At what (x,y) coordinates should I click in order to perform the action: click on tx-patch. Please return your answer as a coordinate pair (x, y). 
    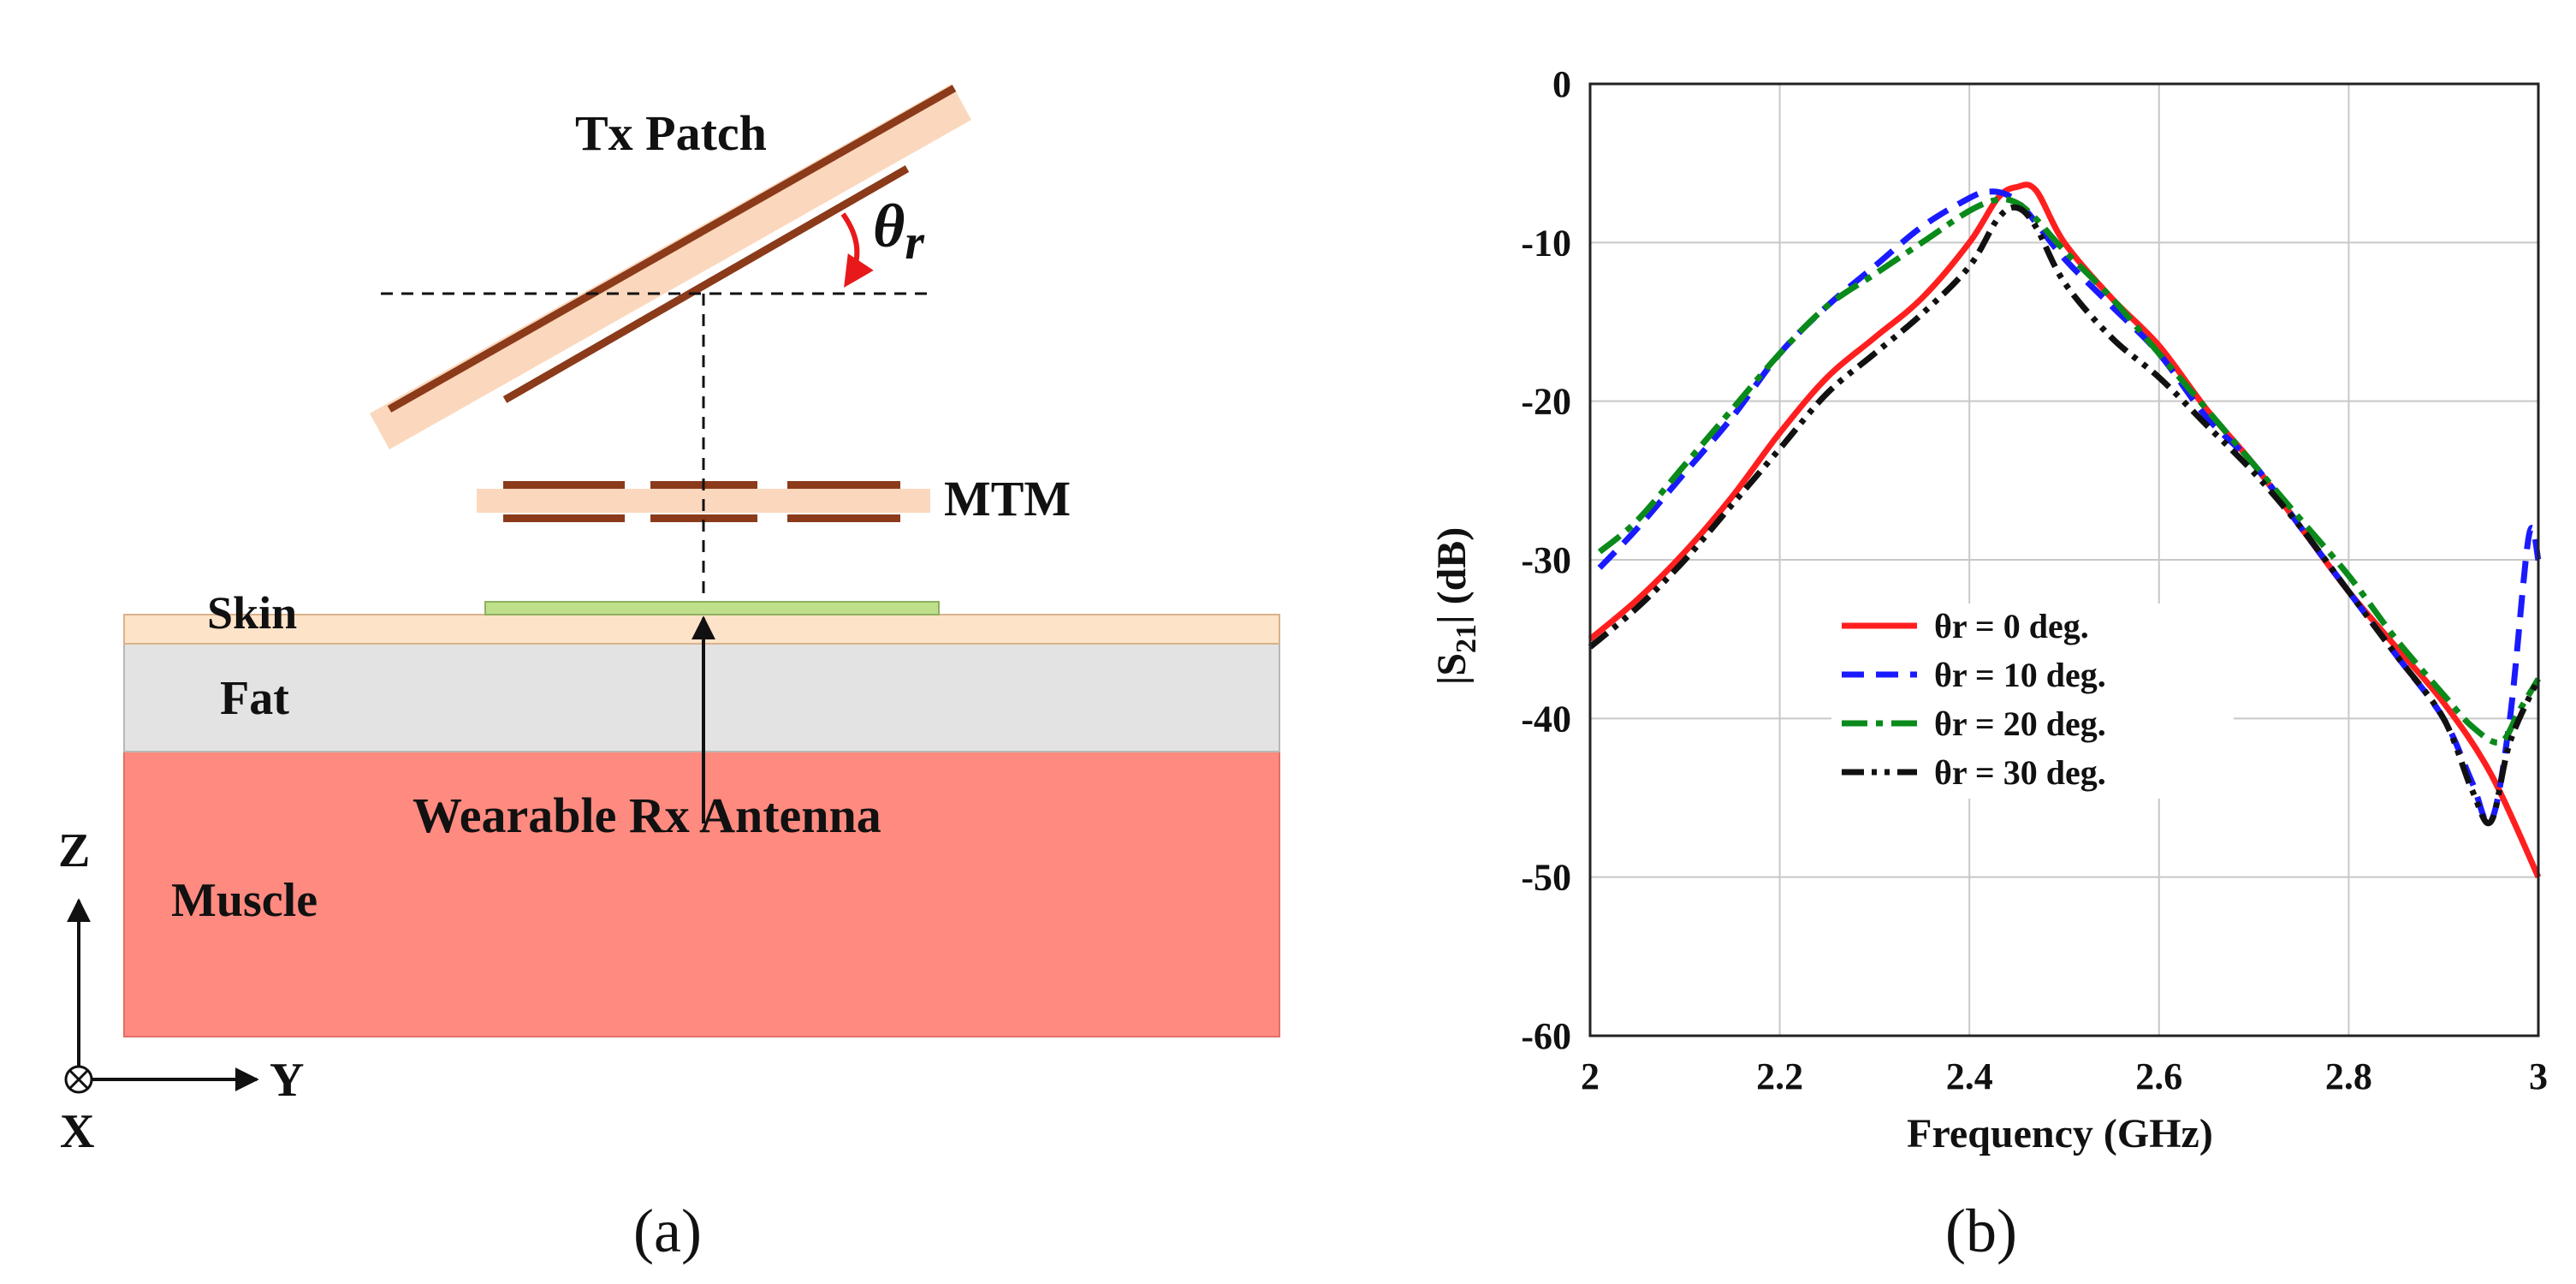
    Looking at the image, I should click on (670, 266).